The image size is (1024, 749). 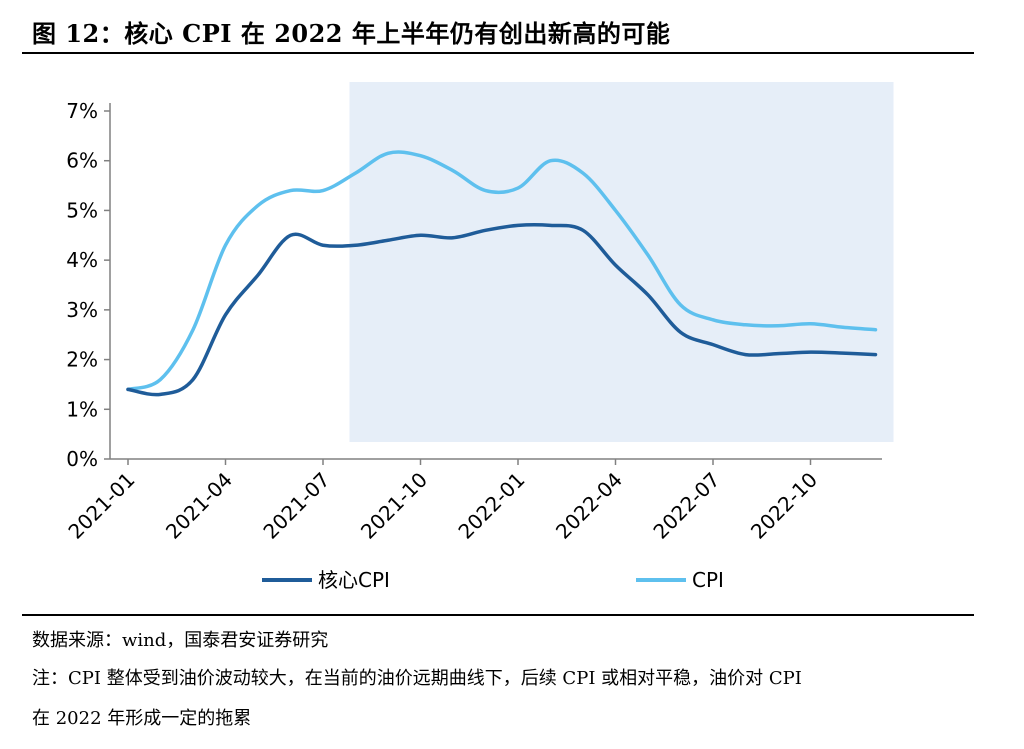 What do you see at coordinates (82, 161) in the screenshot?
I see `y-tick-label: 6%` at bounding box center [82, 161].